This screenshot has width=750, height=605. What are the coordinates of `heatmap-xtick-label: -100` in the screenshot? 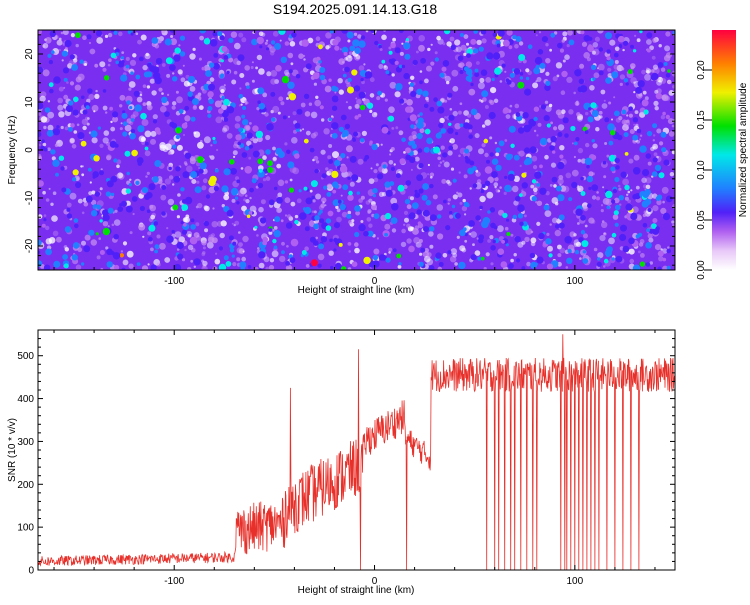 It's located at (174, 281).